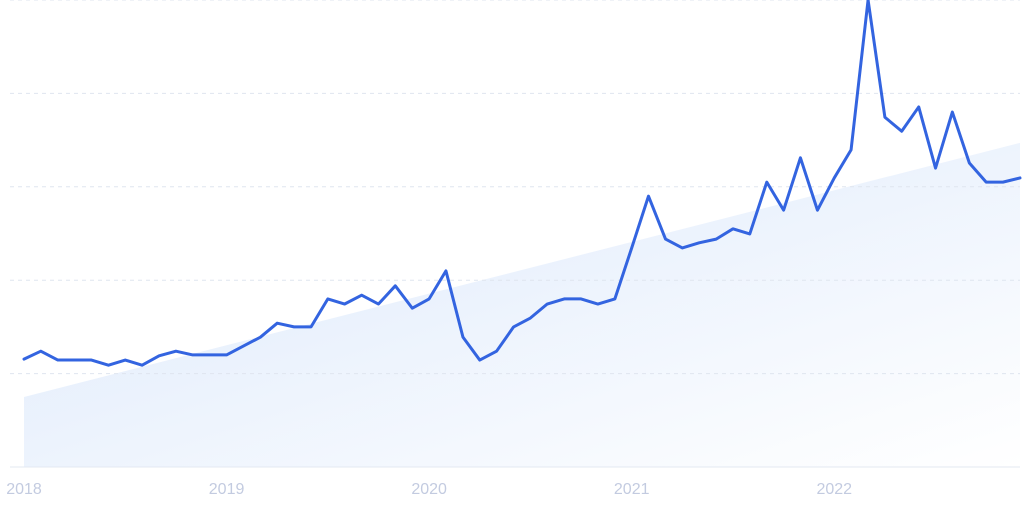  I want to click on x-tick-label: 2018, so click(24, 489).